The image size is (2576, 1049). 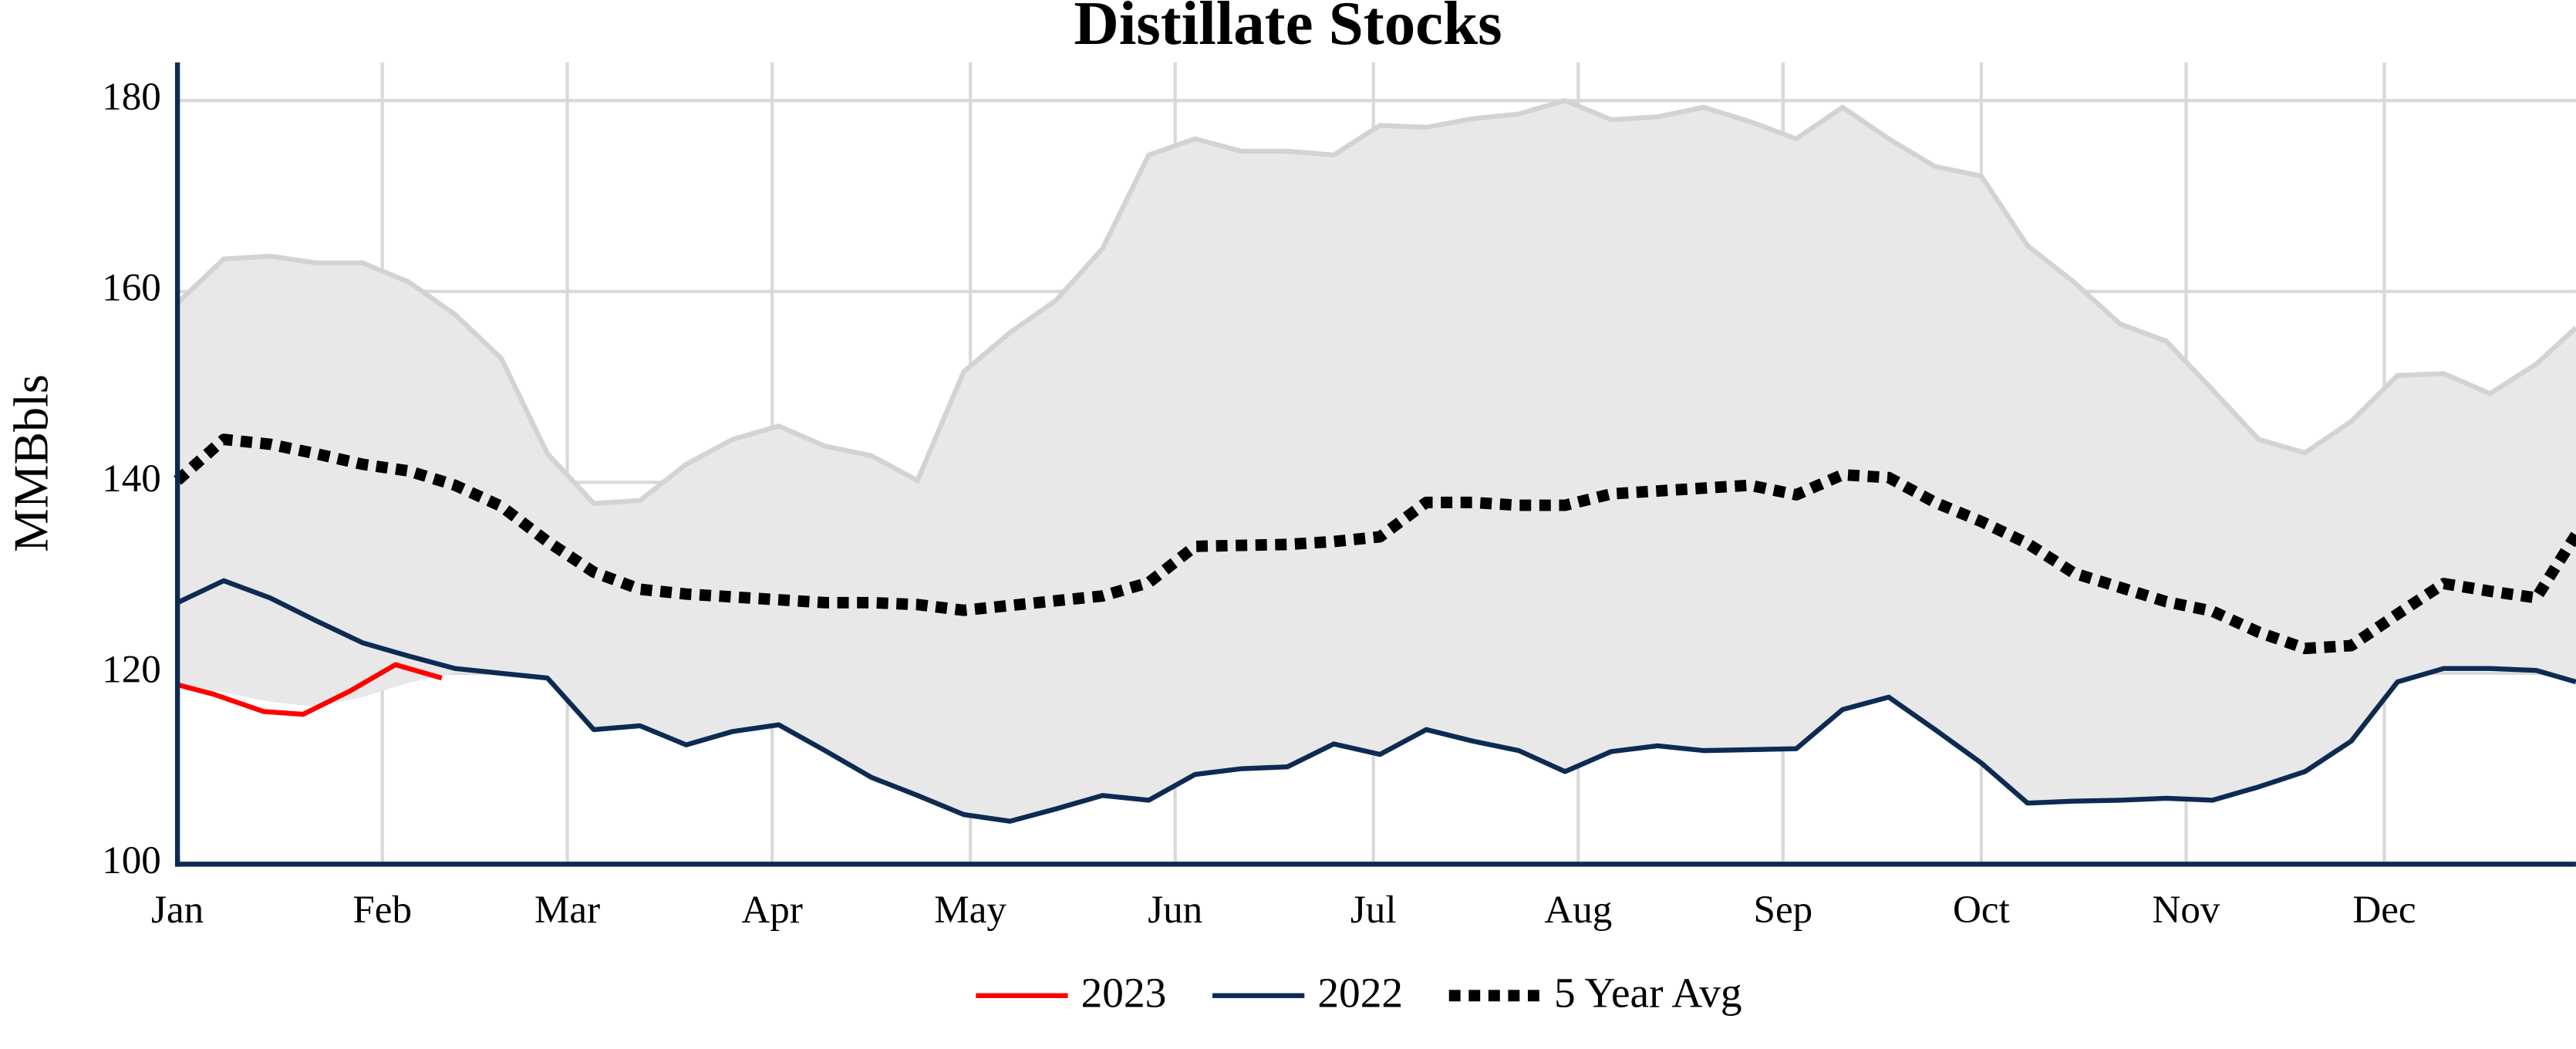 What do you see at coordinates (131, 479) in the screenshot?
I see `y-tick-label: 140` at bounding box center [131, 479].